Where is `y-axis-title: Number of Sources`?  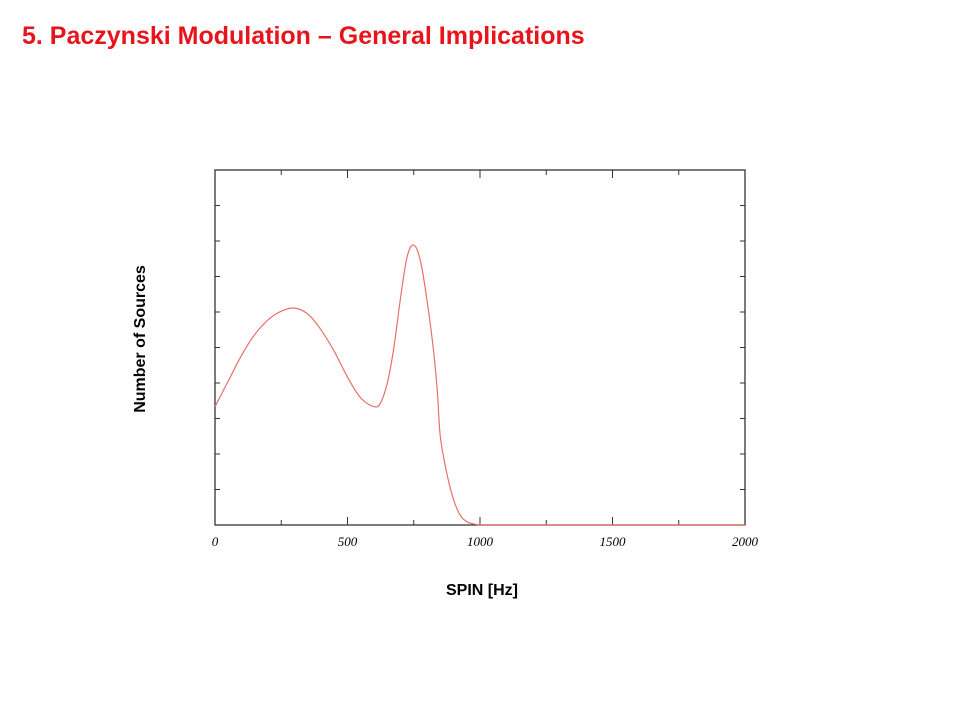 y-axis-title: Number of Sources is located at coordinates (140, 339).